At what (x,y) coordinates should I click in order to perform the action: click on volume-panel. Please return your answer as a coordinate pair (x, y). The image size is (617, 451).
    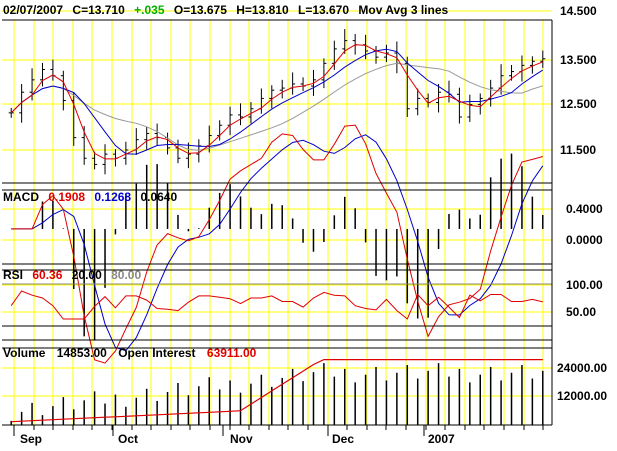
    Looking at the image, I should click on (277, 392).